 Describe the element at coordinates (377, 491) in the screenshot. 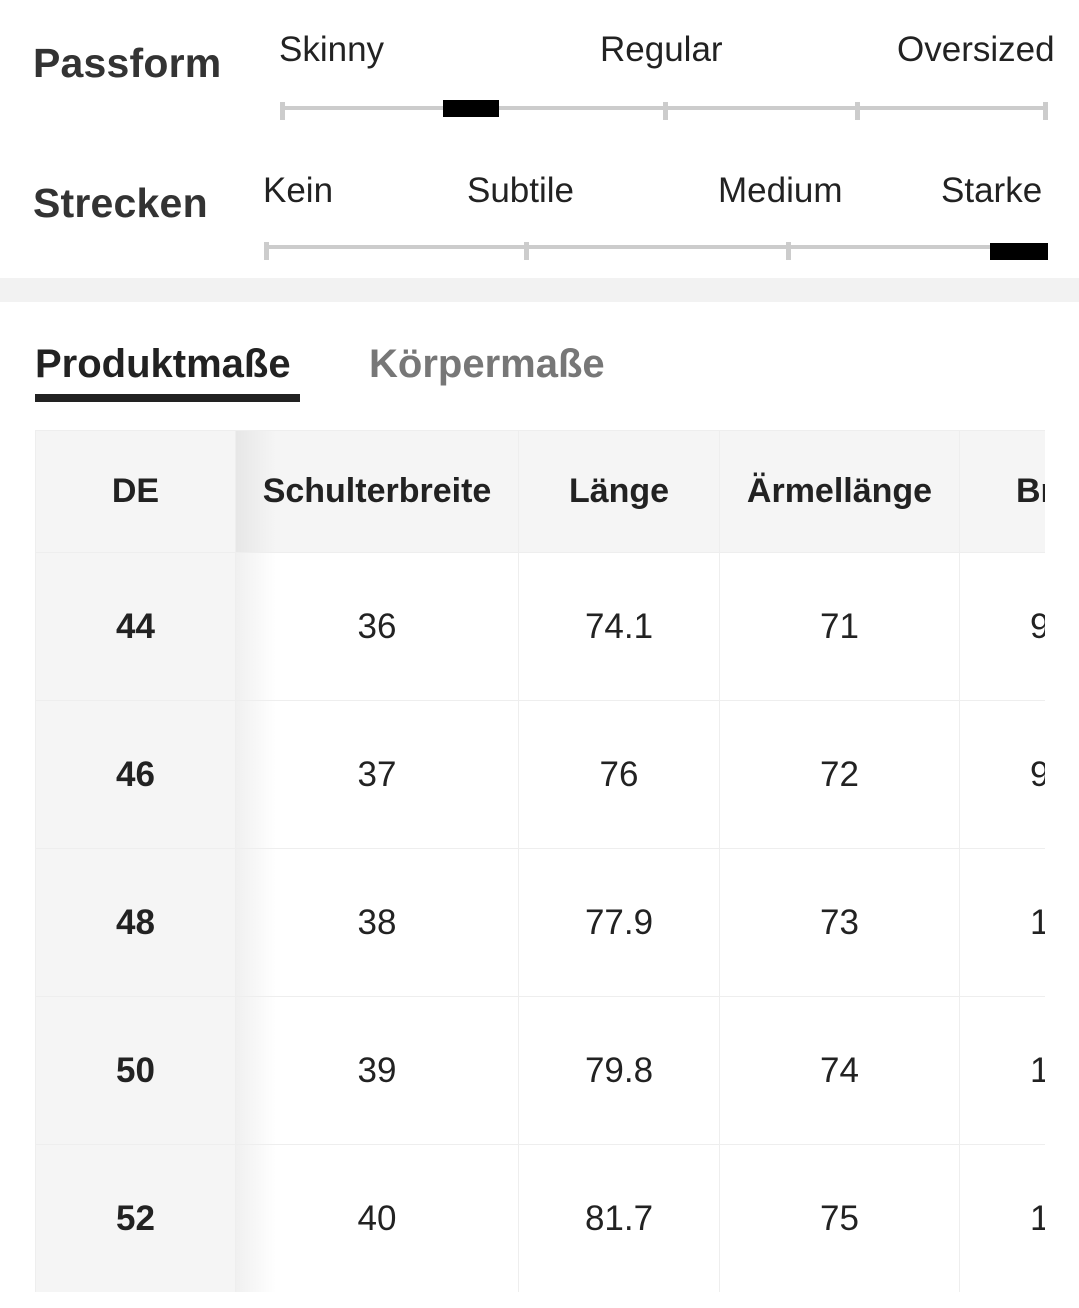

I see `column-header-shoulder-width: Schulterbreite` at that location.